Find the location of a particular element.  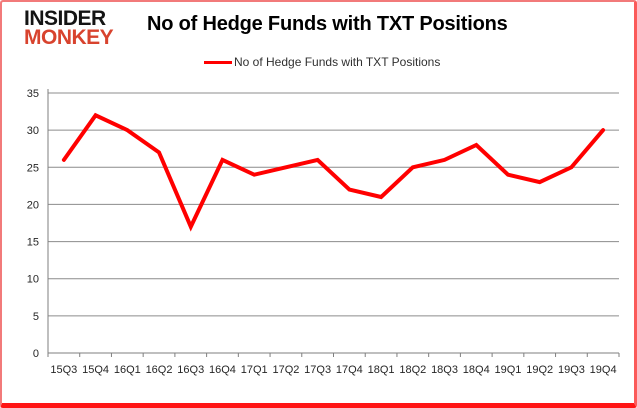

x-tick-label-16Q2: 16Q2 is located at coordinates (159, 370).